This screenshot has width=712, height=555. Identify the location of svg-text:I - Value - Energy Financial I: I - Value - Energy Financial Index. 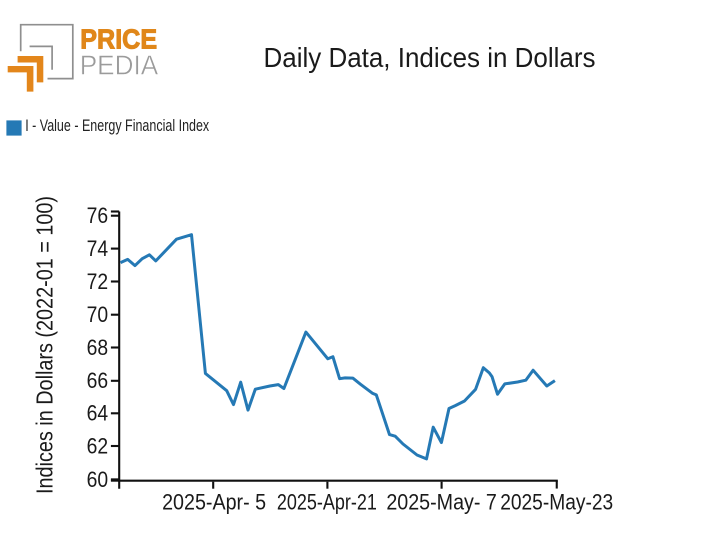
(117, 126).